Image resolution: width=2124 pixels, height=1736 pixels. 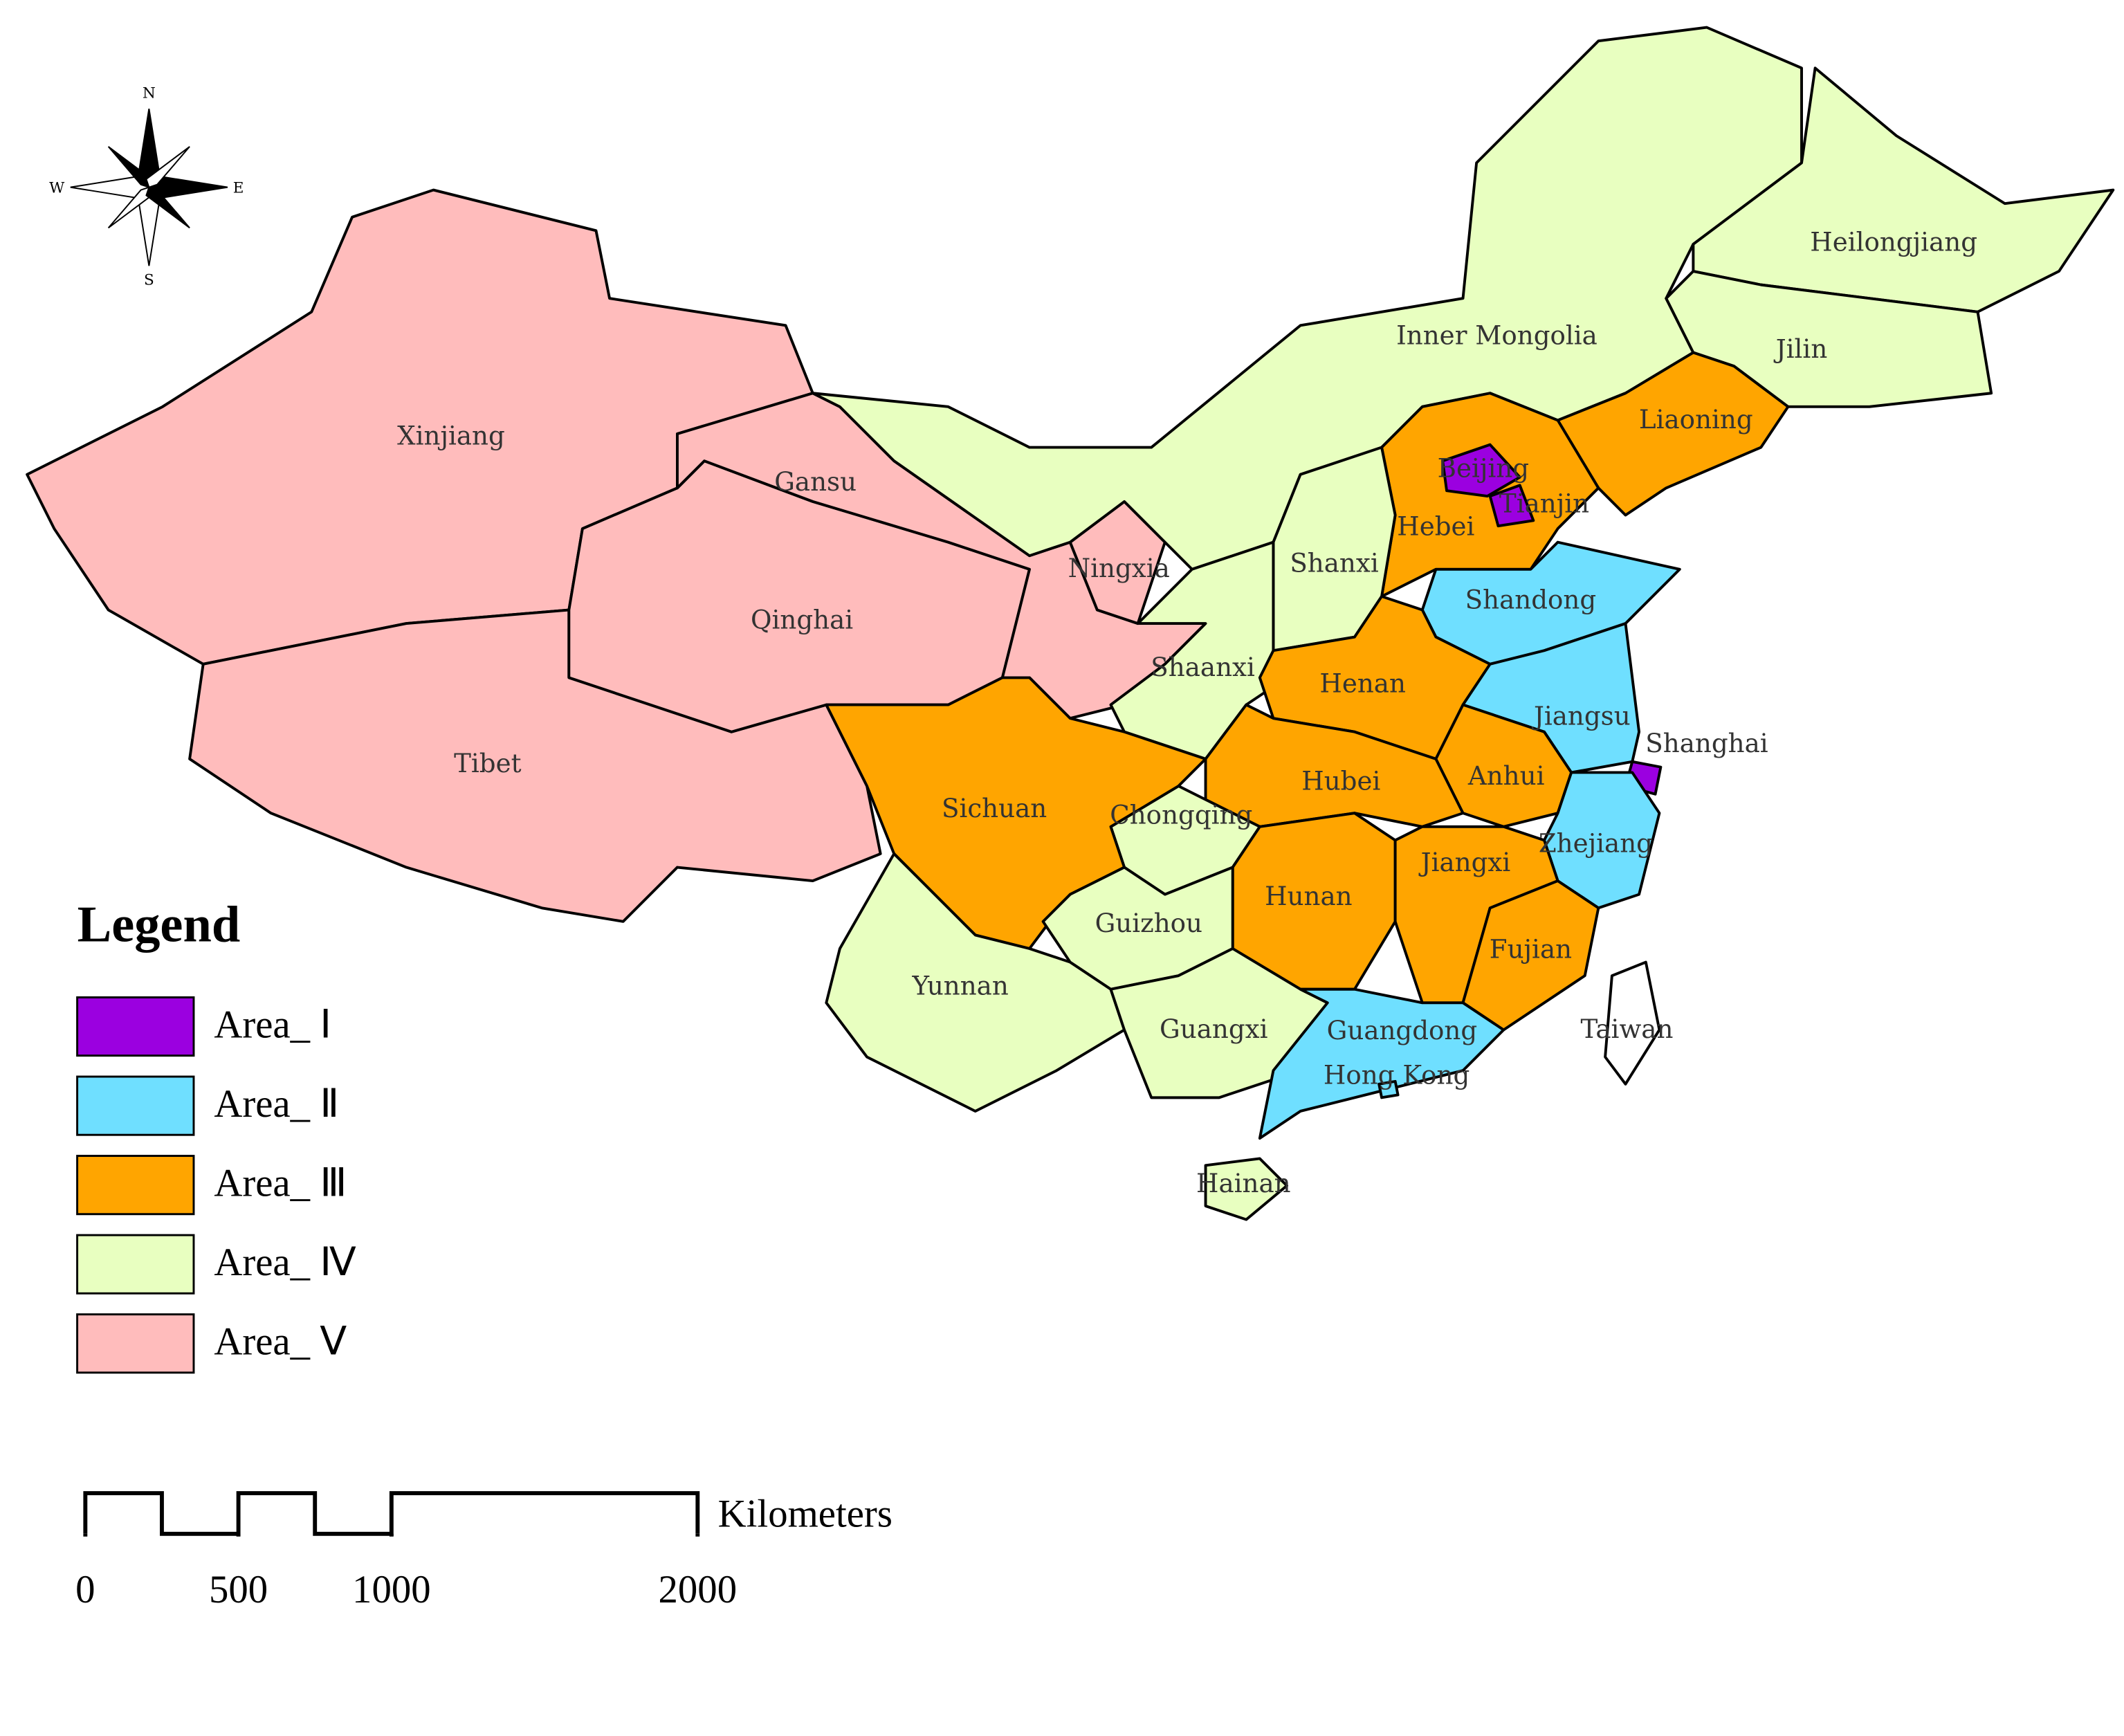 I want to click on legend-label: Area_ Ⅰ, so click(x=272, y=1025).